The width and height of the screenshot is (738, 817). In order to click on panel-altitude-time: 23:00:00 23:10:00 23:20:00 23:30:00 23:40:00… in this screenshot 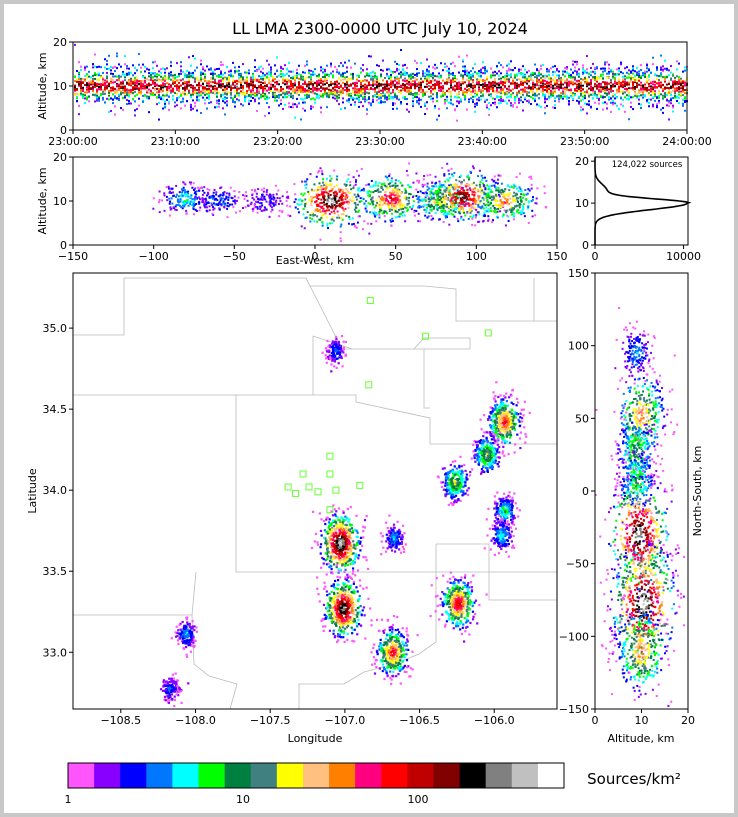, I will do `click(374, 92)`.